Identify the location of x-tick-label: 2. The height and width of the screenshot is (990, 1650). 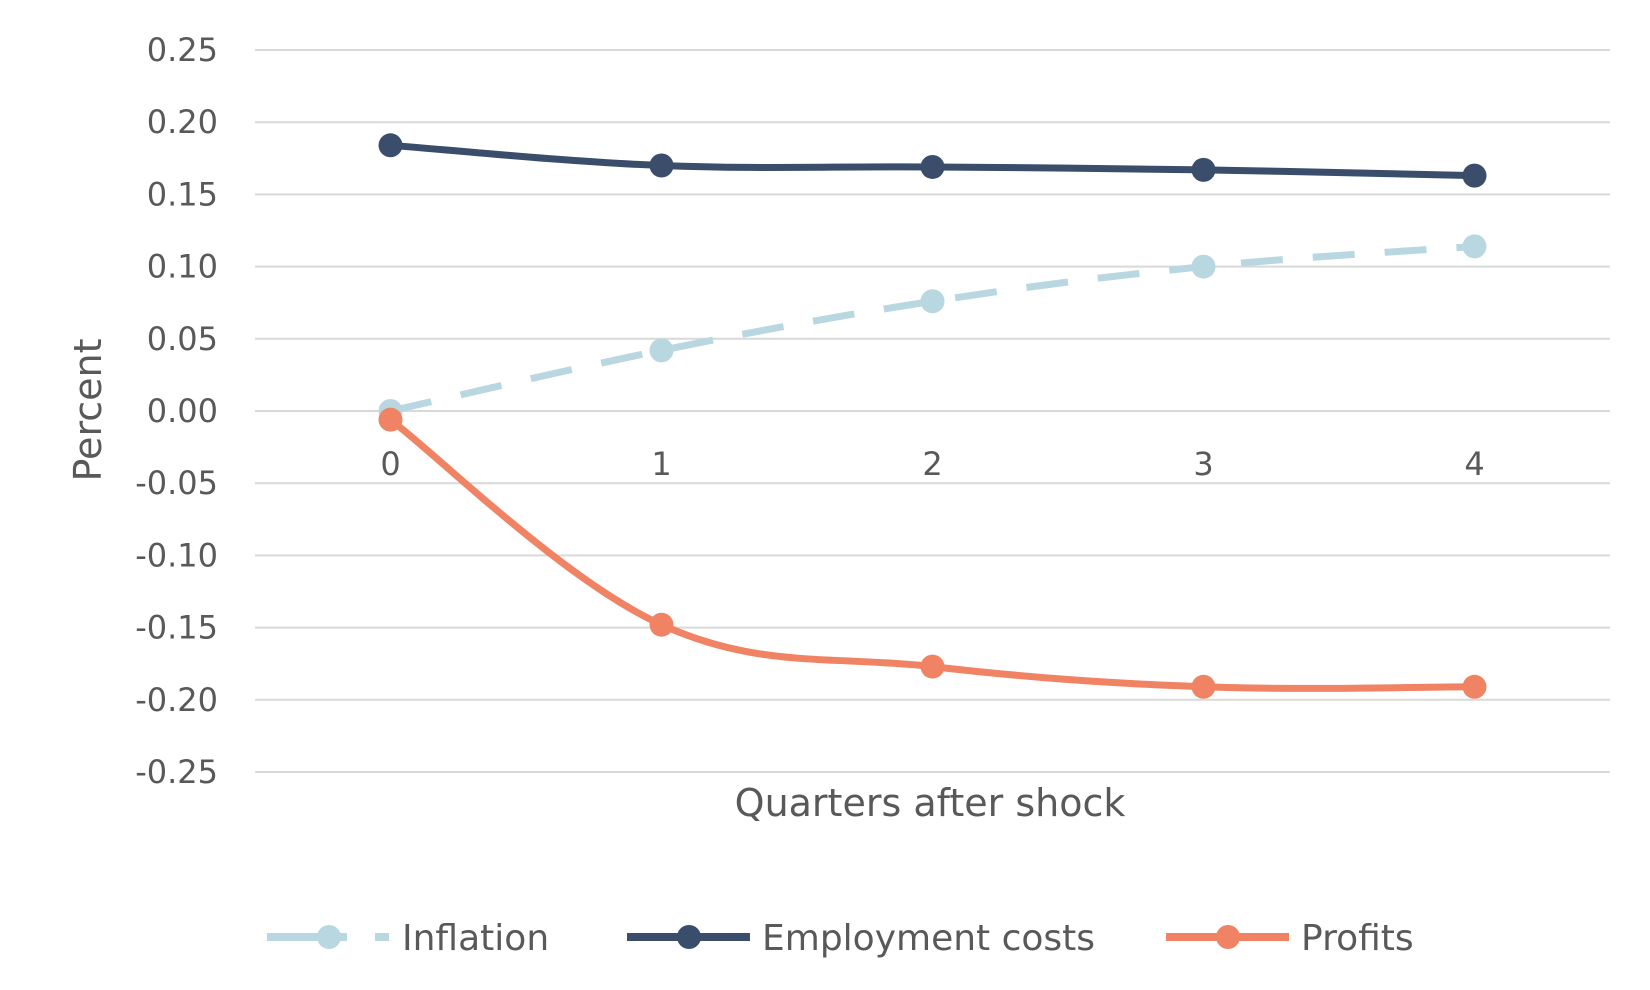
(932, 464).